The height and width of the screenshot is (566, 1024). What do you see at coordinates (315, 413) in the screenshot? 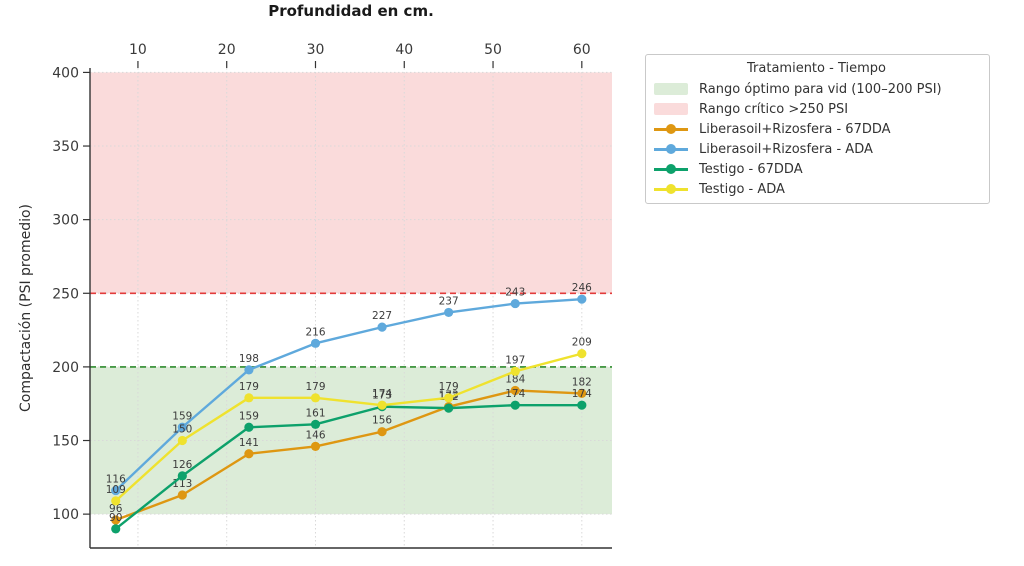
I see `data-point-label: 161` at bounding box center [315, 413].